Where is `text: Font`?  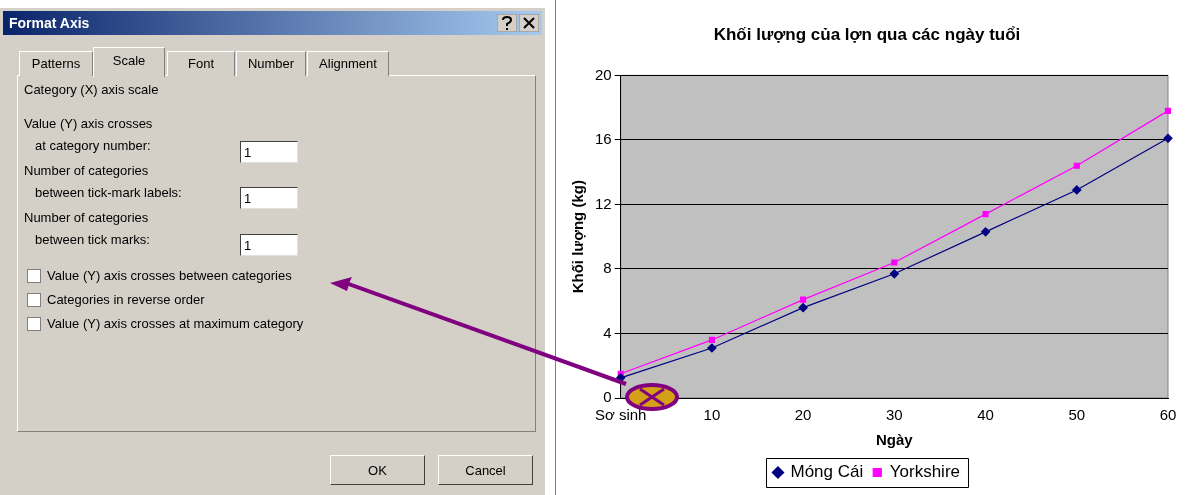
text: Font is located at coordinates (201, 63).